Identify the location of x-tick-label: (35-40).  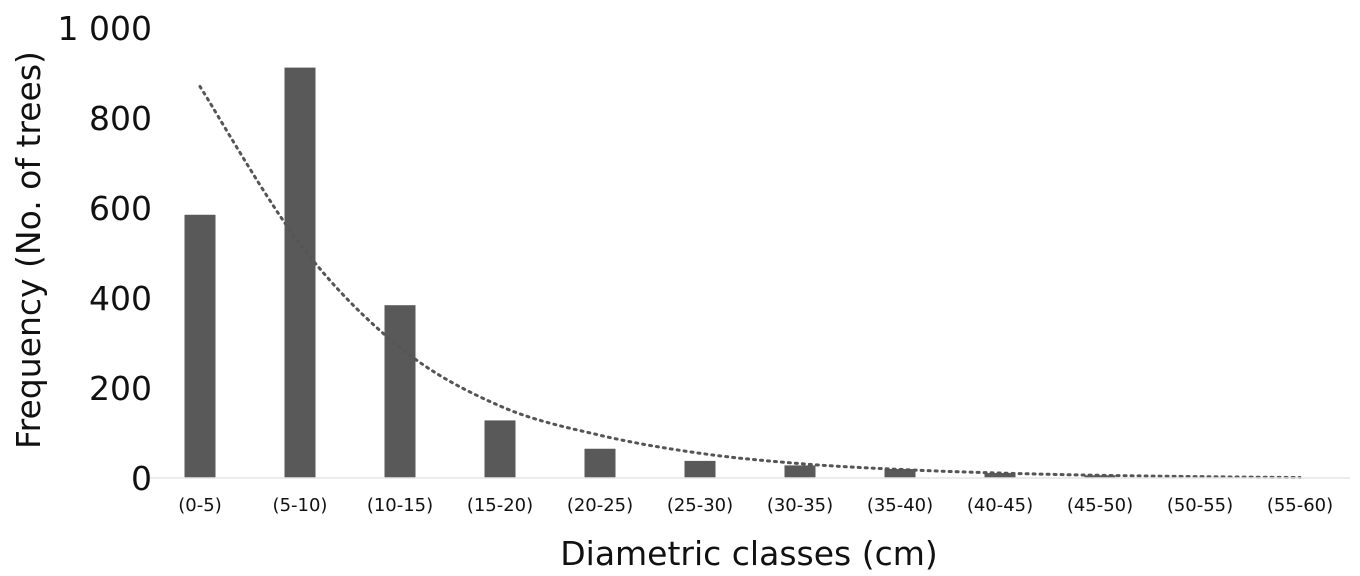
(900, 505).